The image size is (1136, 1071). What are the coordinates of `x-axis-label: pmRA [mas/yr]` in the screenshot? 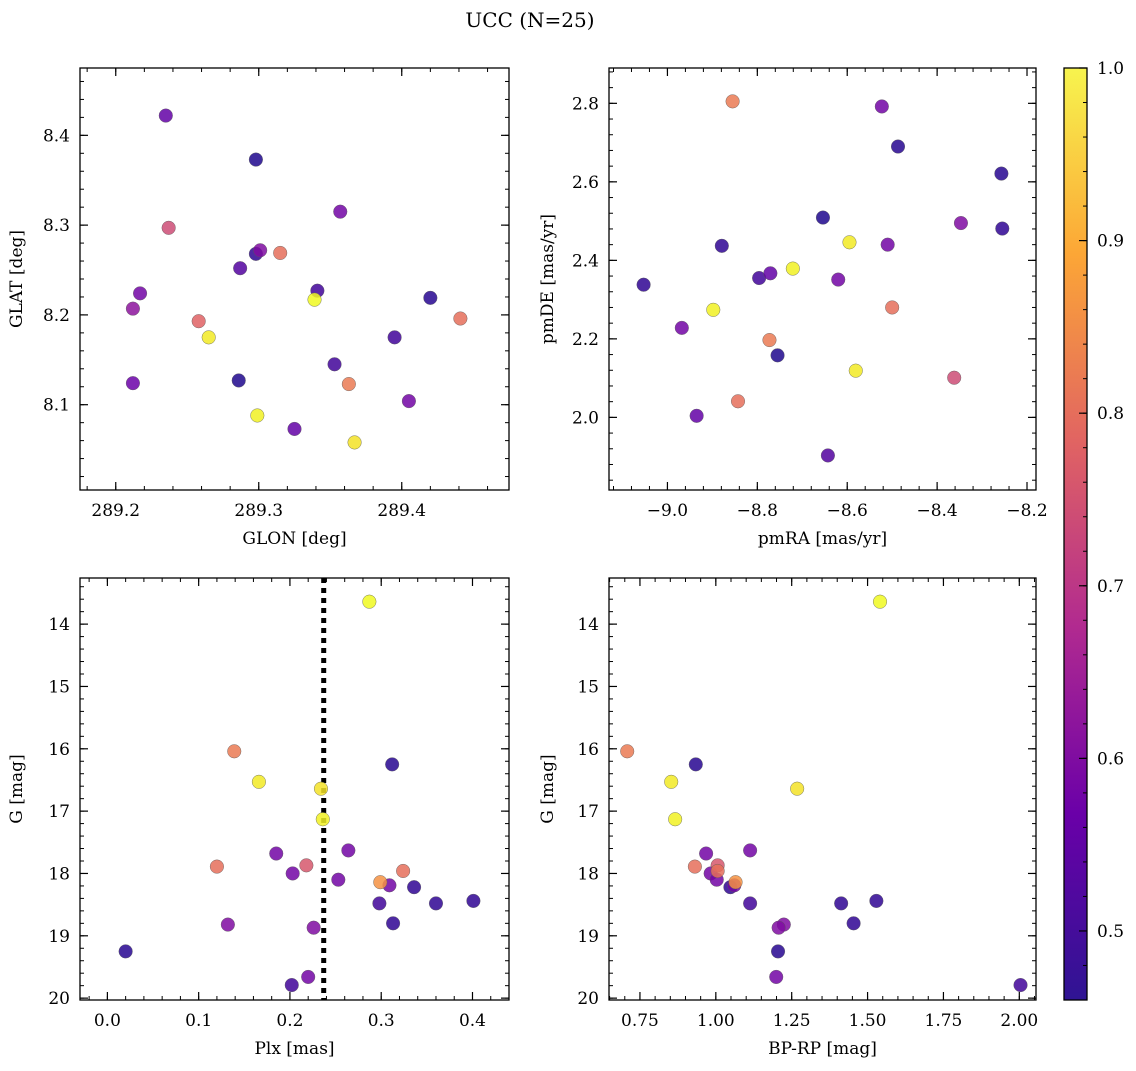 It's located at (822, 539).